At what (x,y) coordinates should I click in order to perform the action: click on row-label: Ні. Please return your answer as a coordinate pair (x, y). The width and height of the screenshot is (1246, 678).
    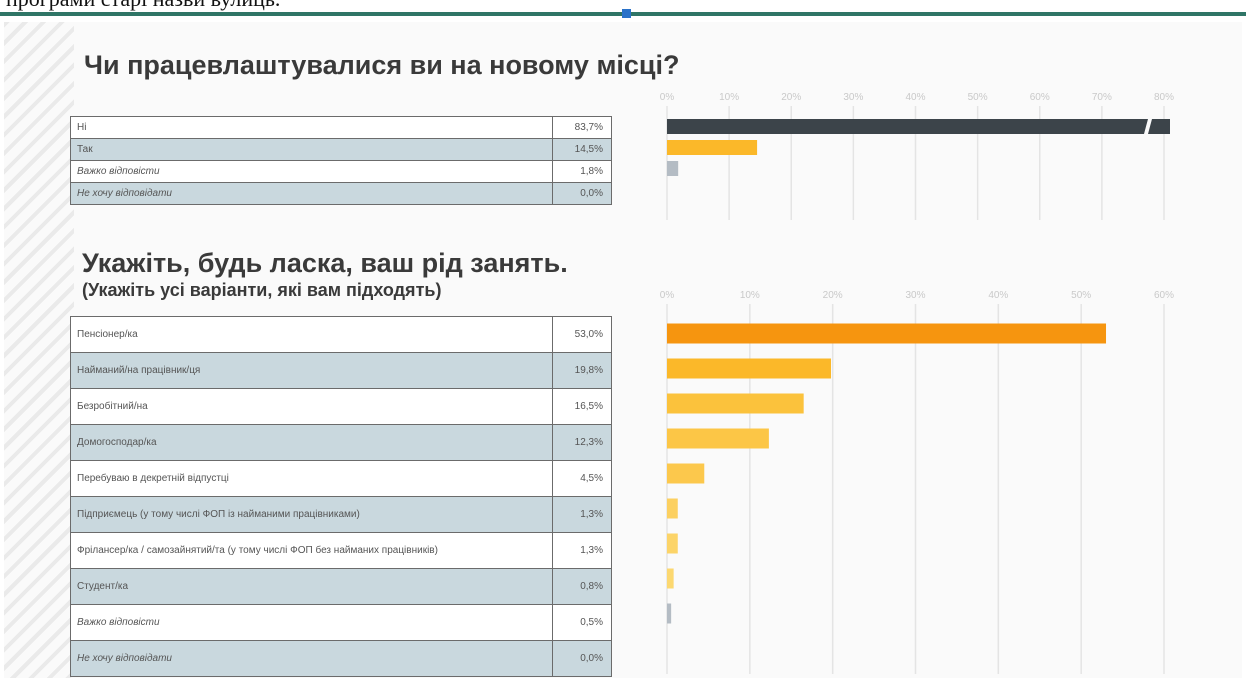
    Looking at the image, I should click on (312, 127).